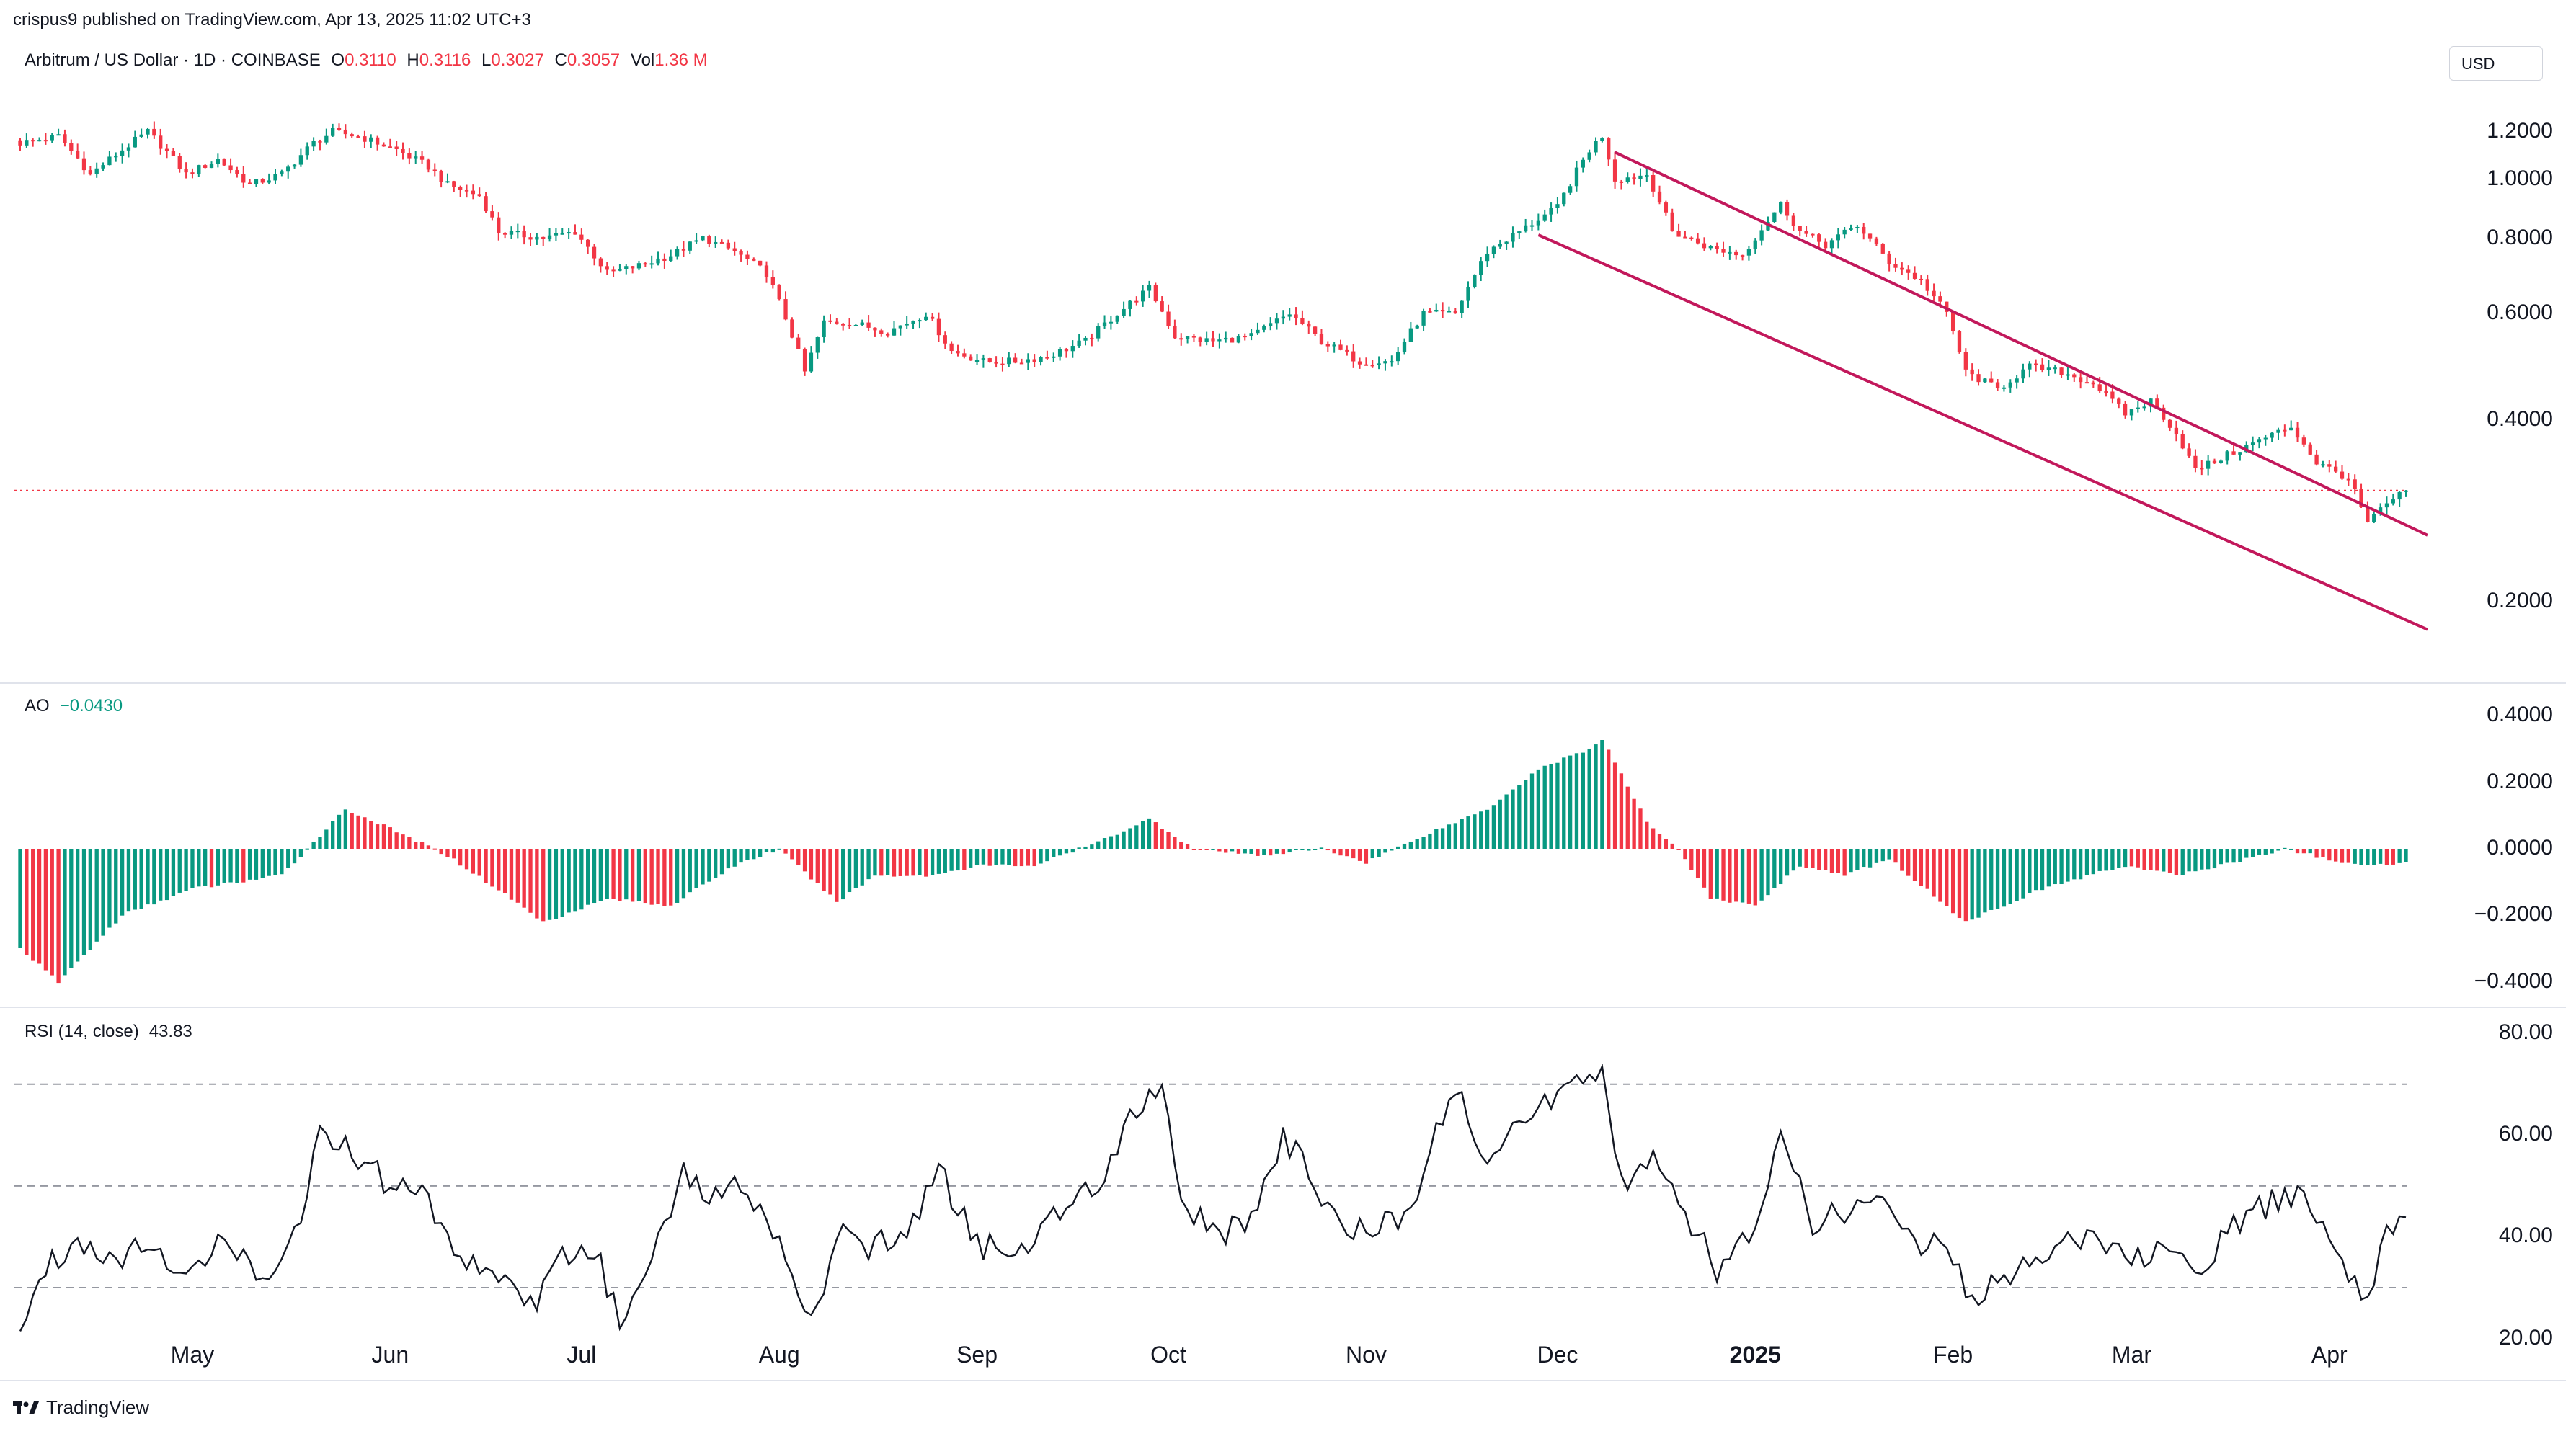 The height and width of the screenshot is (1431, 2576). I want to click on time-tick-label: Dec, so click(1557, 1355).